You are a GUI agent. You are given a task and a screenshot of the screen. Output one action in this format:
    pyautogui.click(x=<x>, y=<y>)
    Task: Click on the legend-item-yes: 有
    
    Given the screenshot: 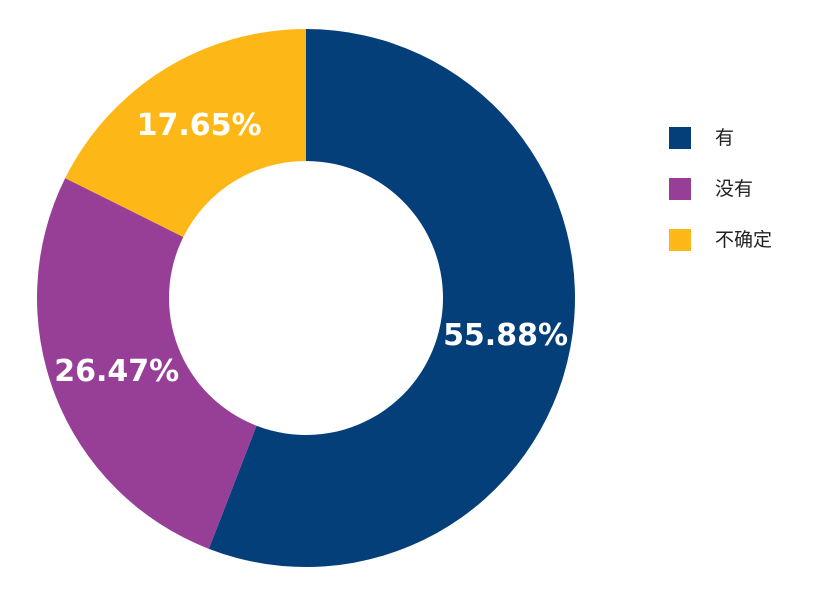 What is the action you would take?
    pyautogui.click(x=720, y=138)
    